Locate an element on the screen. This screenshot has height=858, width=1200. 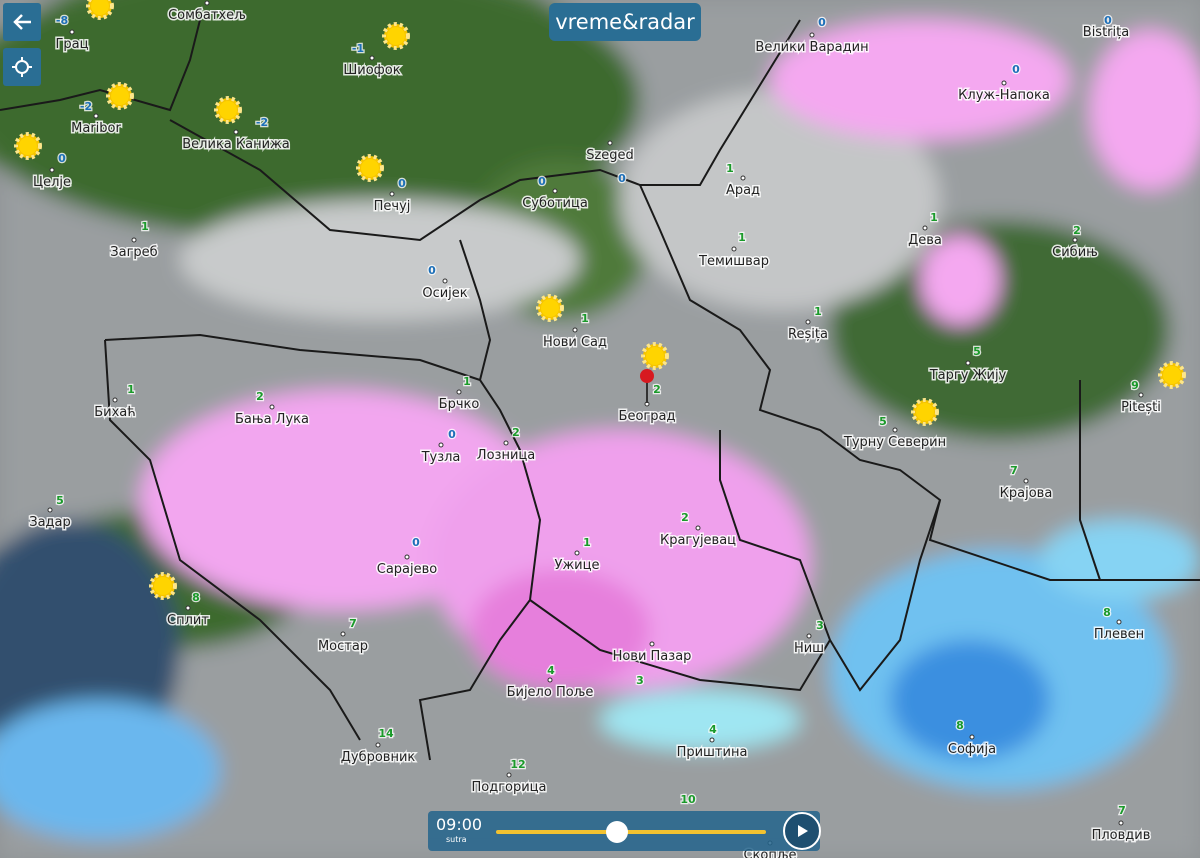
city-name: Szeged is located at coordinates (610, 155).